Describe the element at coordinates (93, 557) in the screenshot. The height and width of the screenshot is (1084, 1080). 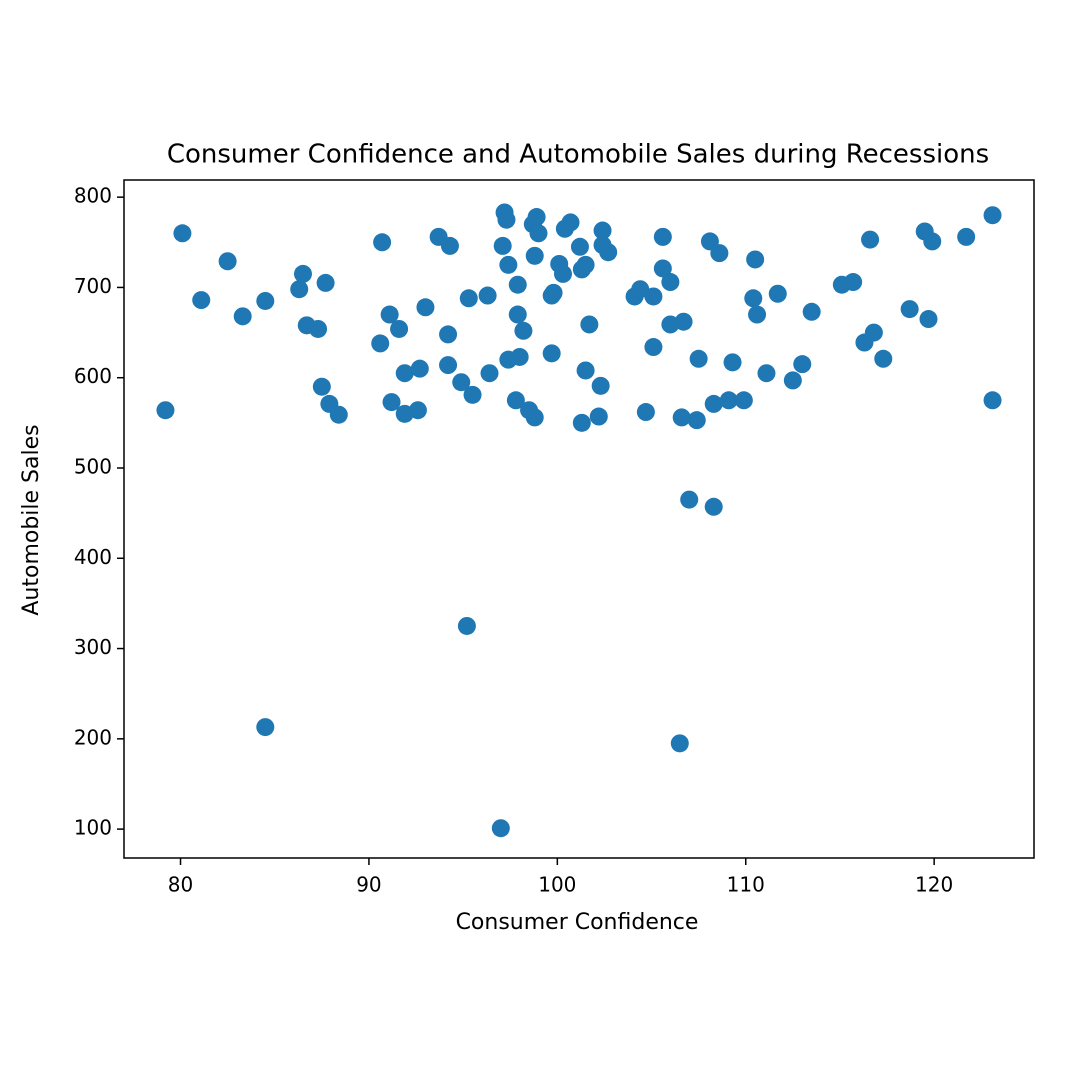
I see `y-tick-label: 400` at that location.